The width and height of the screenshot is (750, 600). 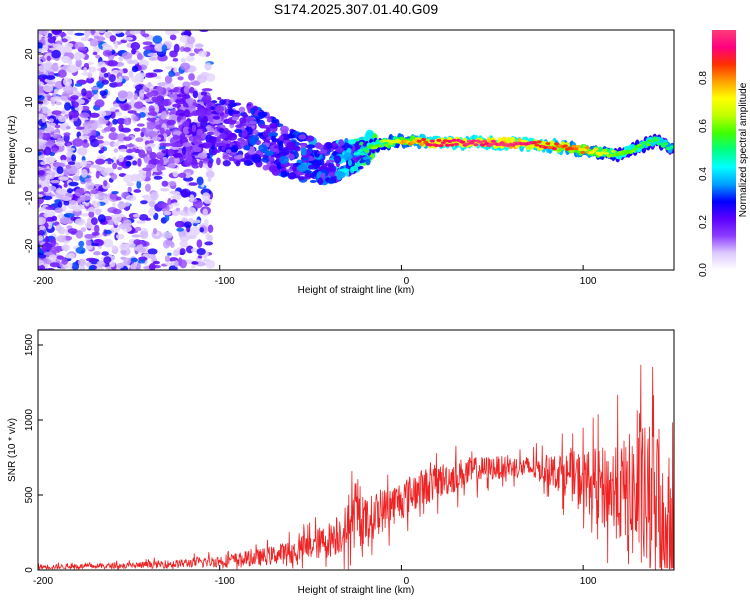 What do you see at coordinates (225, 281) in the screenshot?
I see `heatmap-x-tick-label: -100` at bounding box center [225, 281].